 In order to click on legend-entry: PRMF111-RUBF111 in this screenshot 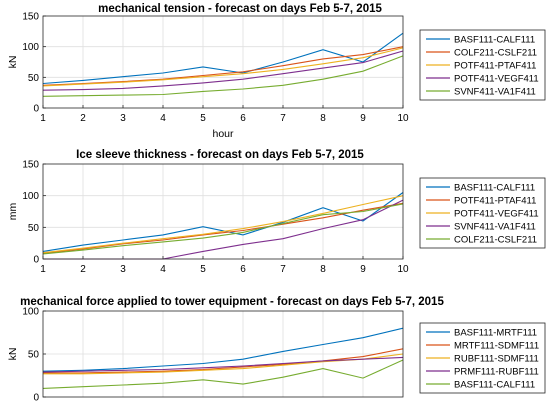, I will do `click(496, 372)`.